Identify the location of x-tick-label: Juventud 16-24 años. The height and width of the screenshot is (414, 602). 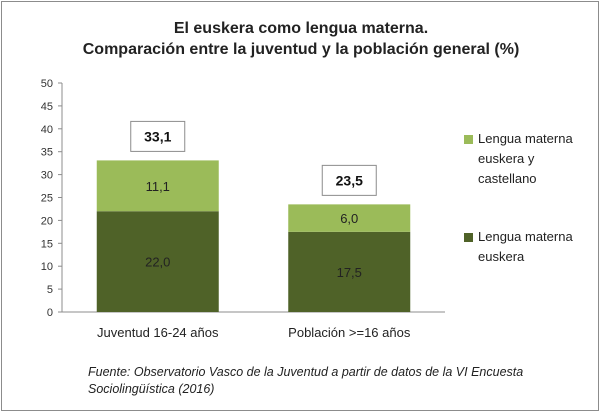
(158, 332).